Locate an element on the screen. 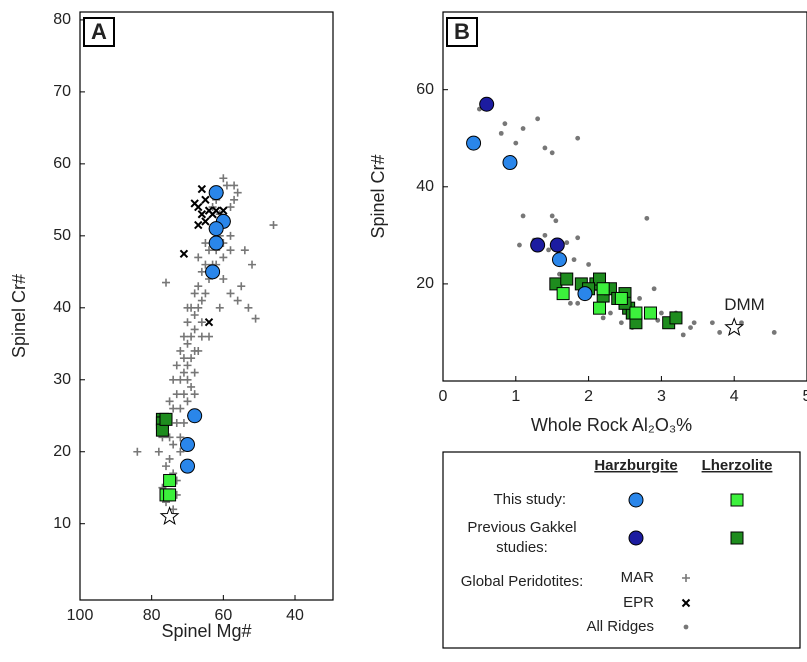 This screenshot has width=807, height=662. x-tick-label: 100 is located at coordinates (80, 615).